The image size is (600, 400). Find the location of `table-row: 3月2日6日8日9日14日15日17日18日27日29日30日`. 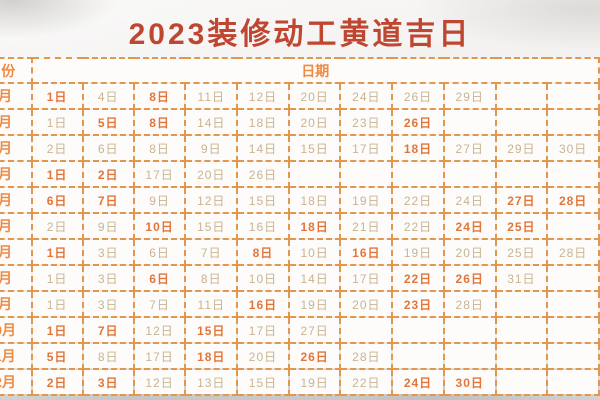

table-row: 3月2日6日8日9日14日15日17日18日27日29日30日 is located at coordinates (300, 148).